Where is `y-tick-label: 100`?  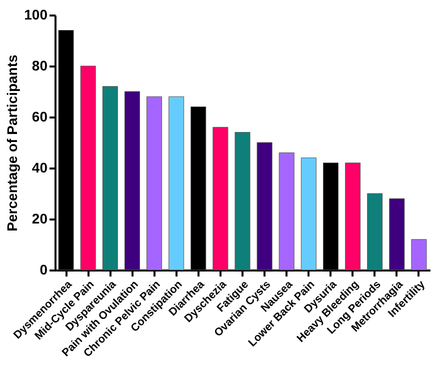
y-tick-label: 100 is located at coordinates (36, 14).